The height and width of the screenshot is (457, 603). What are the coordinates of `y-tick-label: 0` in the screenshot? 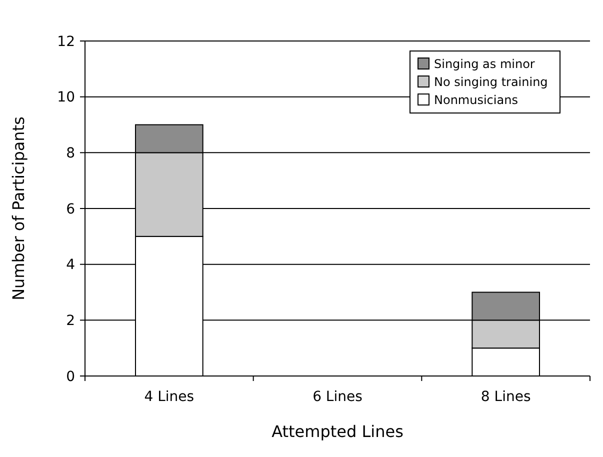 It's located at (70, 376).